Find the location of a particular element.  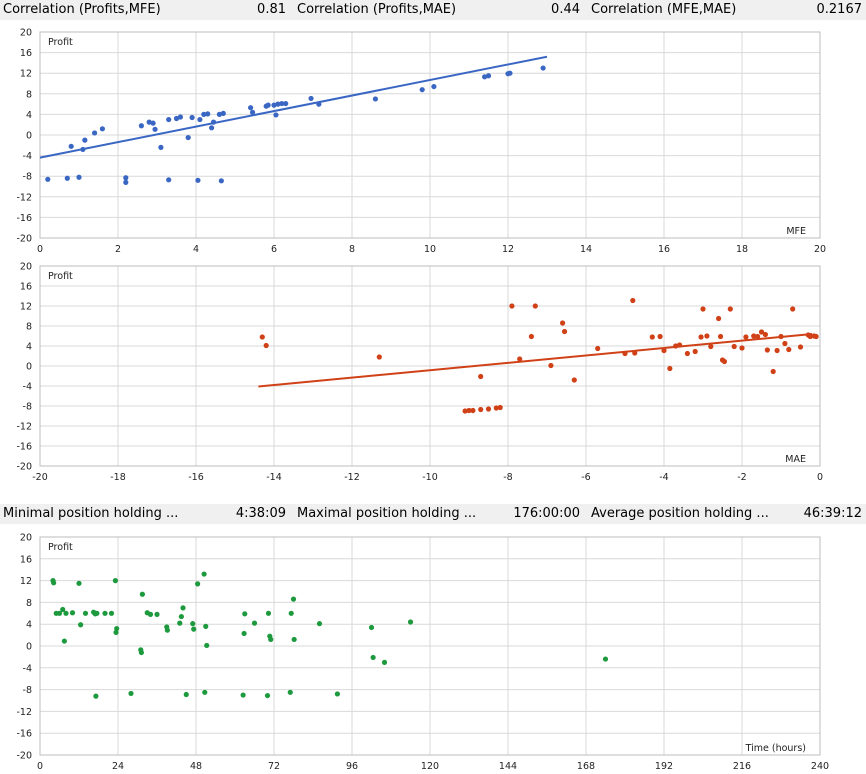

x-tick-label: -20 is located at coordinates (40, 477).